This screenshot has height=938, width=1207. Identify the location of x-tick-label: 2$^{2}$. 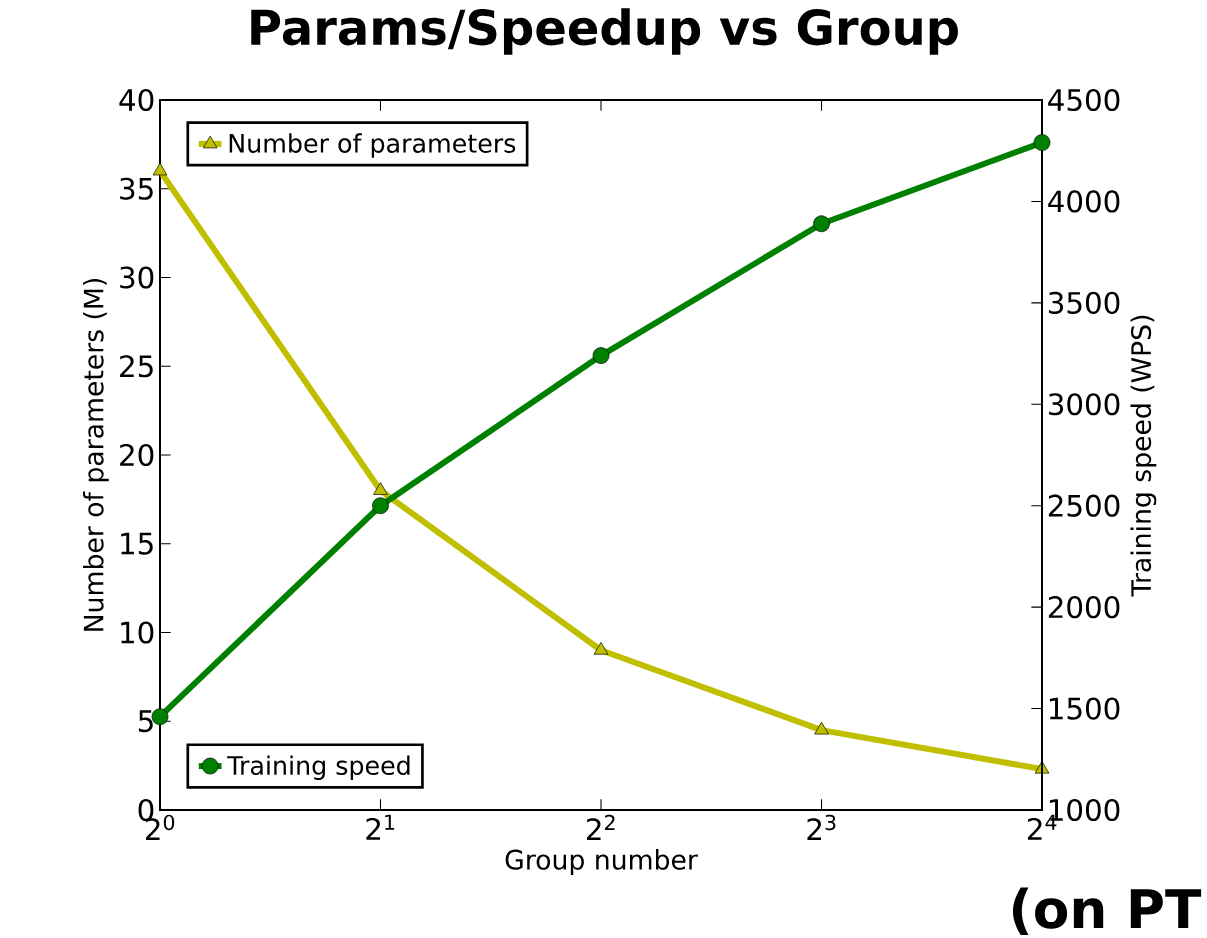
(600, 827).